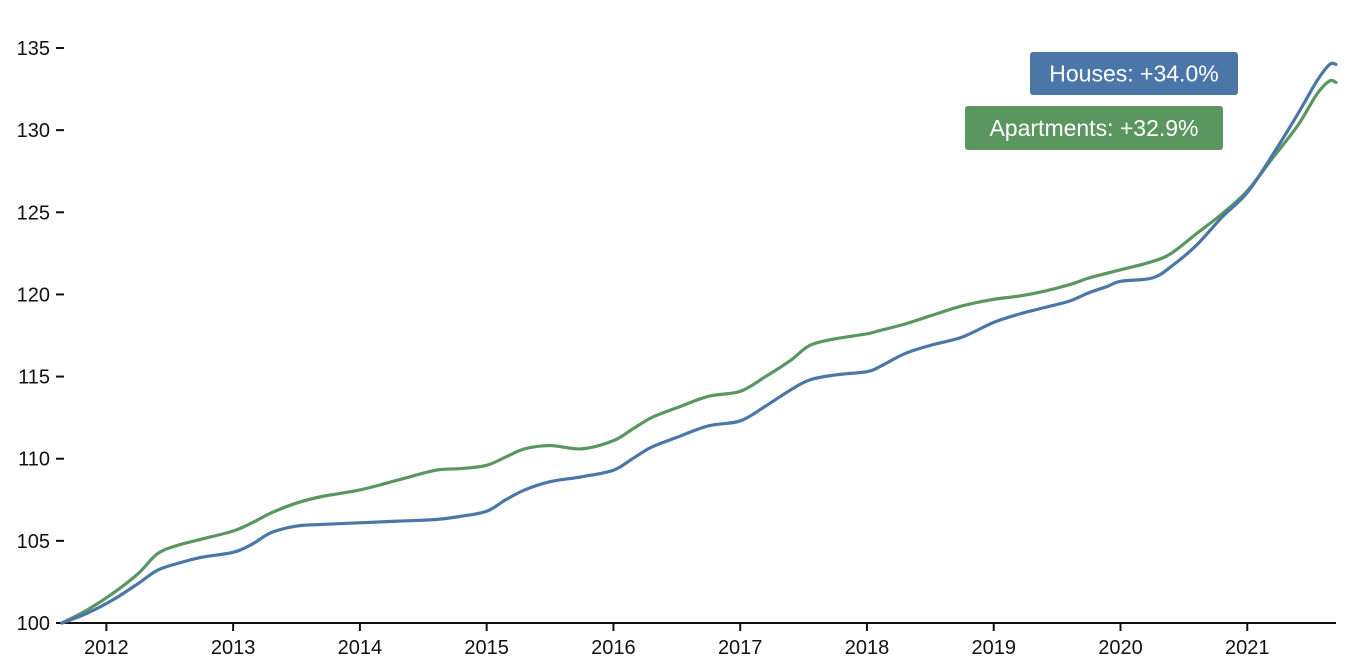 The image size is (1360, 670). Describe the element at coordinates (233, 648) in the screenshot. I see `x-tick-label: 2013` at that location.